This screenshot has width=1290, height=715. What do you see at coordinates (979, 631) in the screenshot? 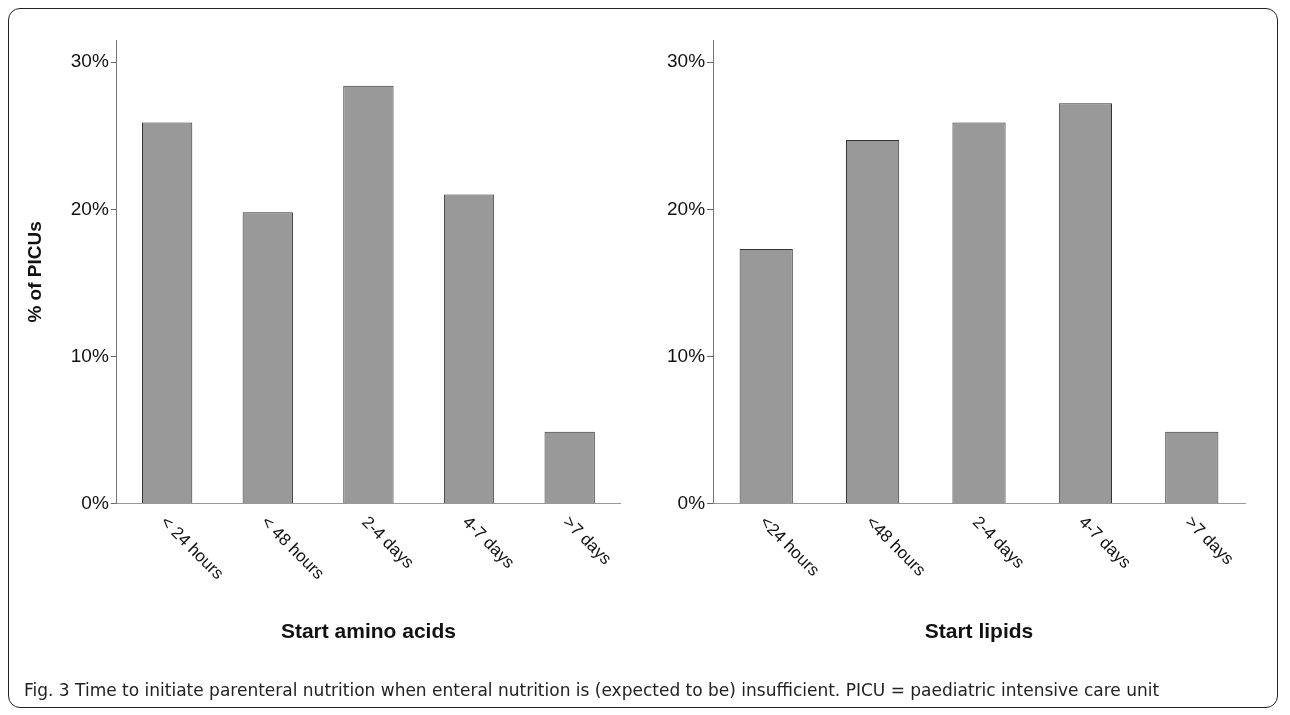
I see `x-axis-title: Start lipids` at bounding box center [979, 631].